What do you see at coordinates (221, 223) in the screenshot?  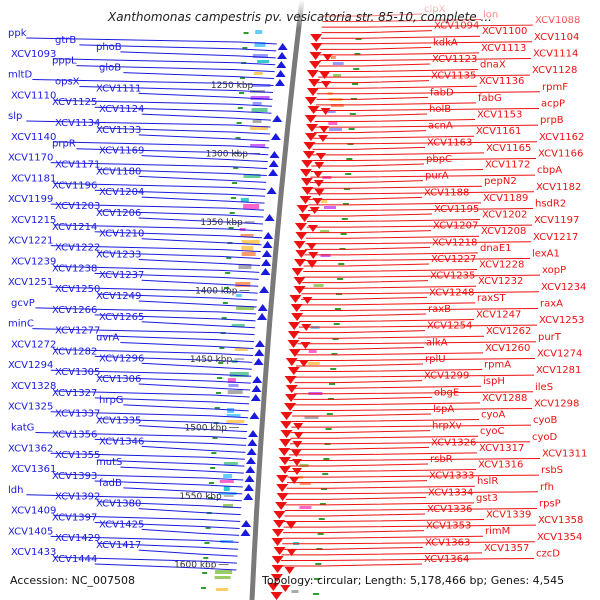 I see `ruler-label-1350-kbp: 1350 kbp` at bounding box center [221, 223].